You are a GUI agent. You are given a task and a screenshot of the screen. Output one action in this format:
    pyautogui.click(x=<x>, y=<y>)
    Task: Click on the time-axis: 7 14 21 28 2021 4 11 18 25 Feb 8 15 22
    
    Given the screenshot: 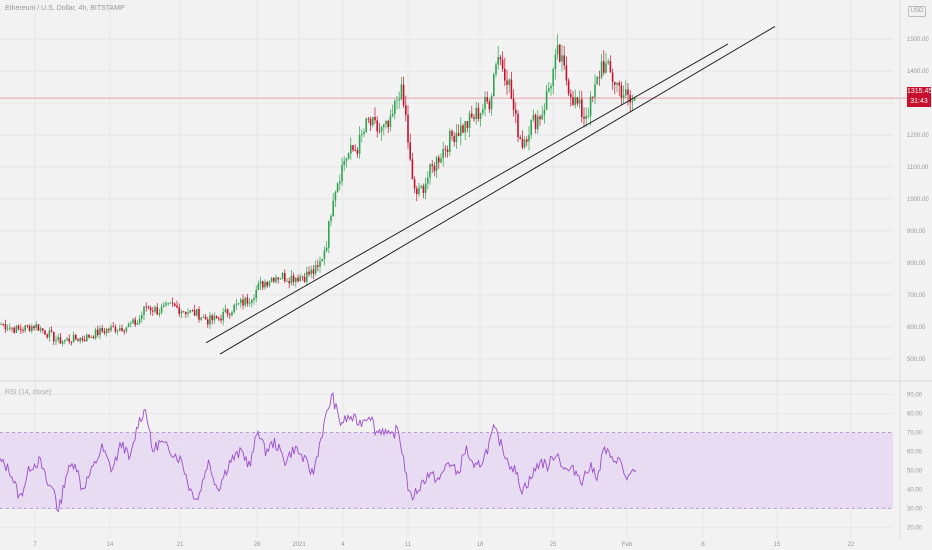 What is the action you would take?
    pyautogui.click(x=444, y=545)
    